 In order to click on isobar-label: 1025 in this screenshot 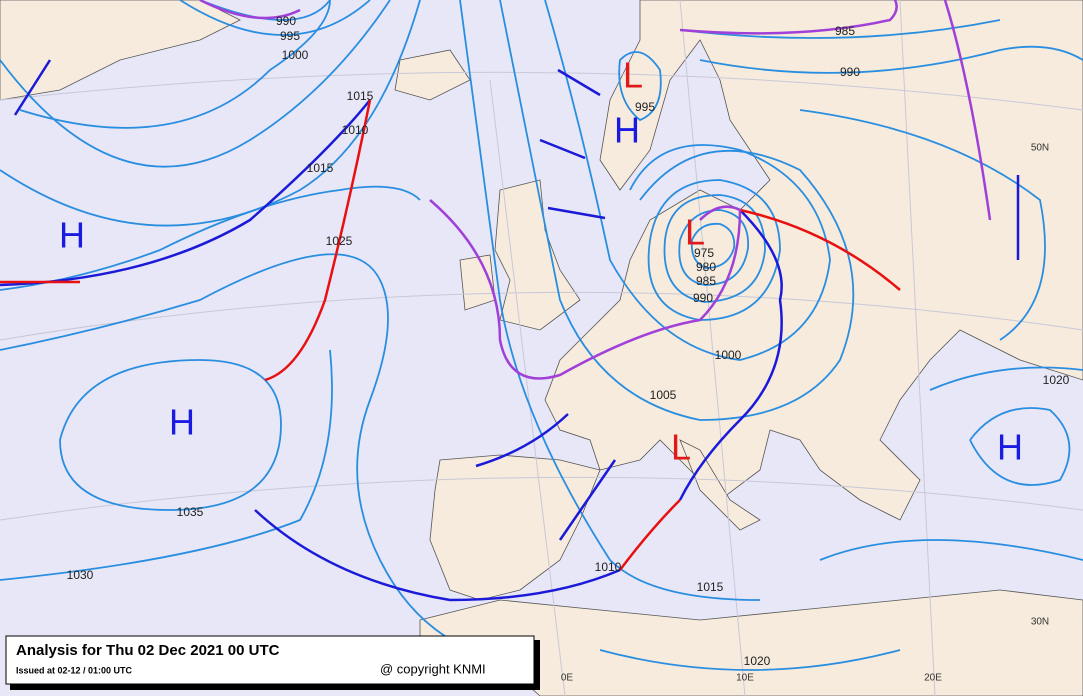, I will do `click(339, 241)`.